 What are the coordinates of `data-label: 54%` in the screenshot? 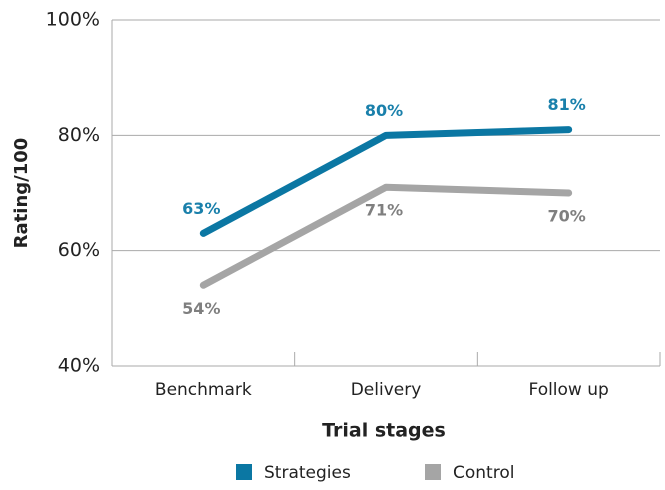 It's located at (201, 308).